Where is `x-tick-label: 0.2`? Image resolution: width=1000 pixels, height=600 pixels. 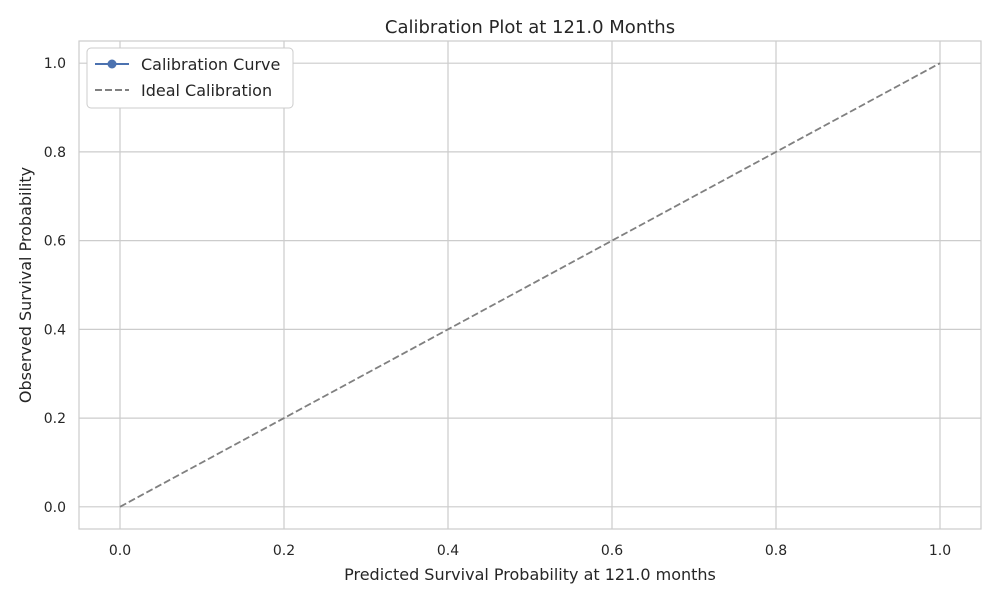
x-tick-label: 0.2 is located at coordinates (284, 551).